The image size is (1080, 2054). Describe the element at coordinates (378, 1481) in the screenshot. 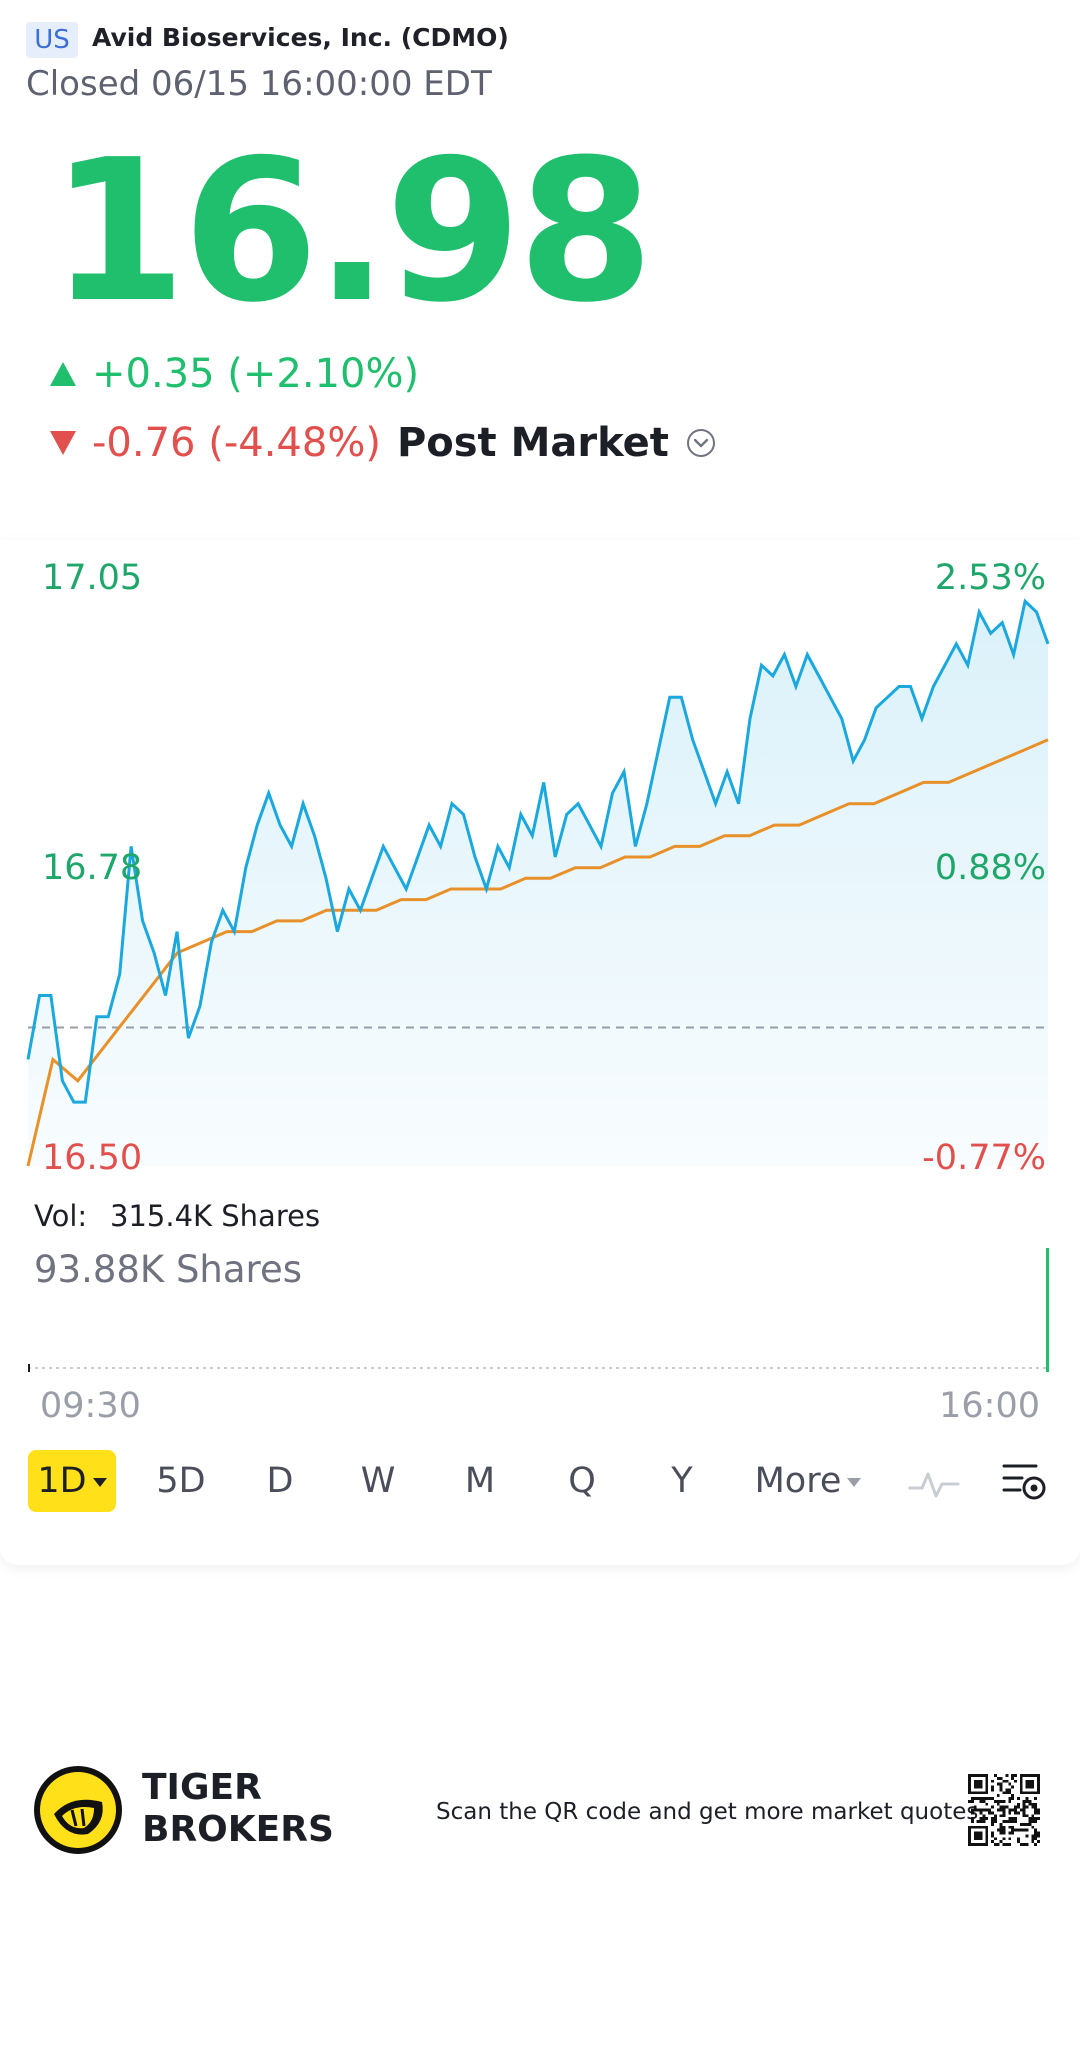

I see `period-w: W` at that location.